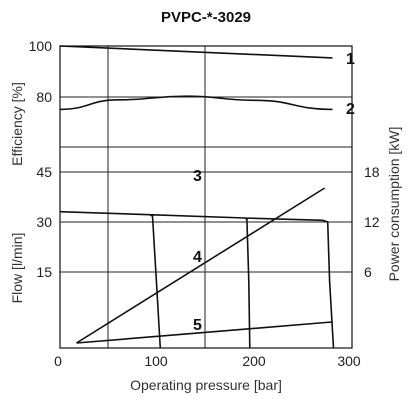  I want to click on y-flow-tick-30: 30, so click(44, 222).